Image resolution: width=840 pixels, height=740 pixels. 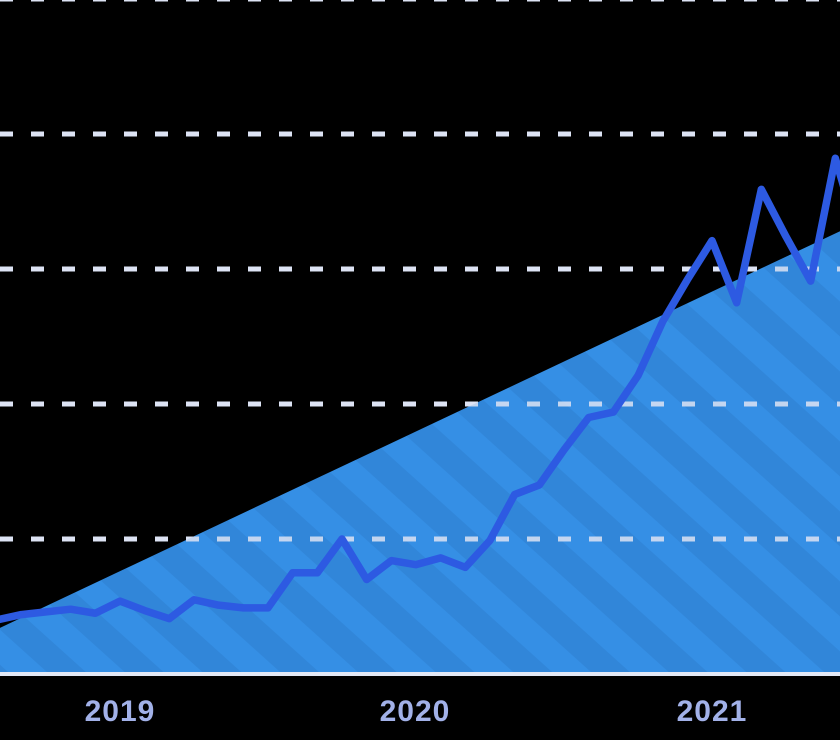 I want to click on x-axis-tick-labels: 2019 2020 2021, so click(x=416, y=711).